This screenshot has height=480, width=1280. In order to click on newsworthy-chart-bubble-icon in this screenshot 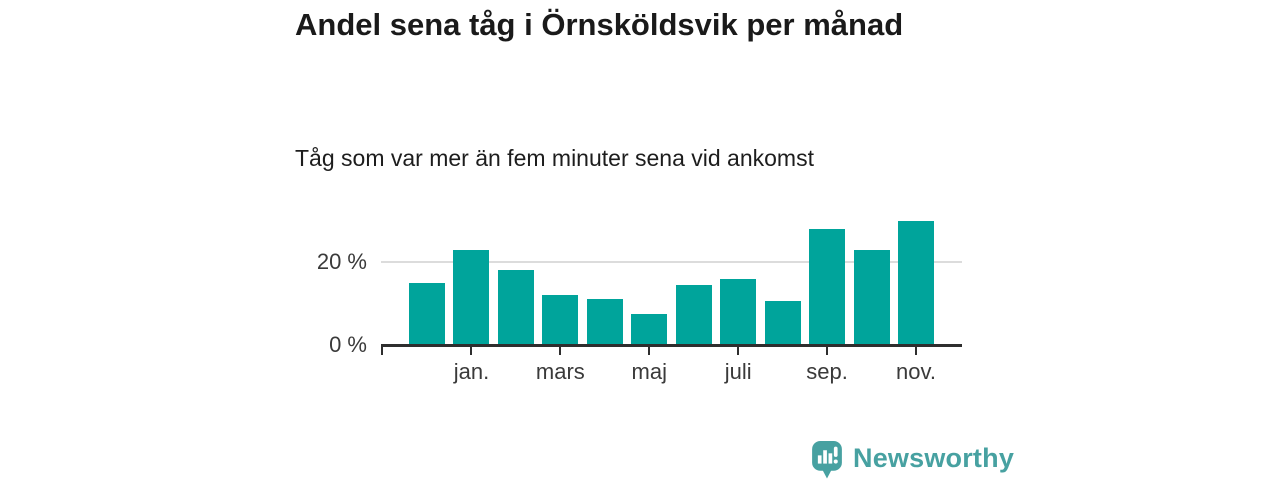, I will do `click(827, 460)`.